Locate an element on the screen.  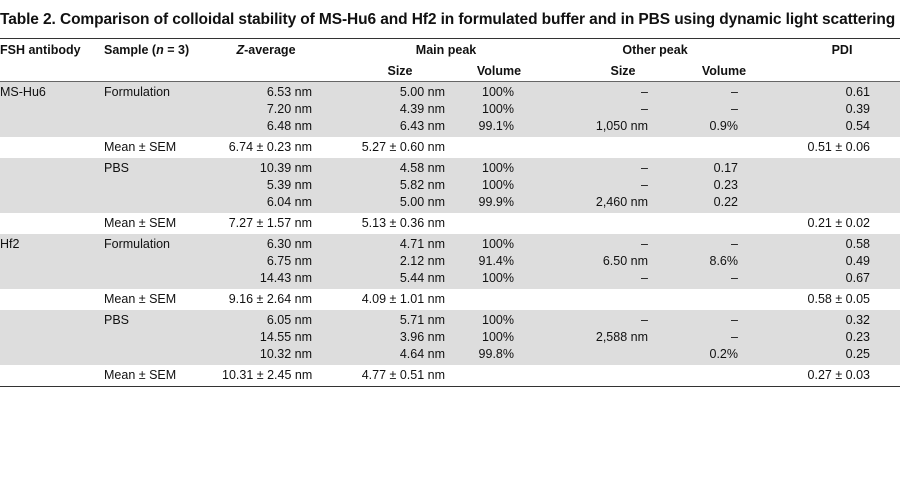
header-other-peak: Other peak is located at coordinates (655, 50).